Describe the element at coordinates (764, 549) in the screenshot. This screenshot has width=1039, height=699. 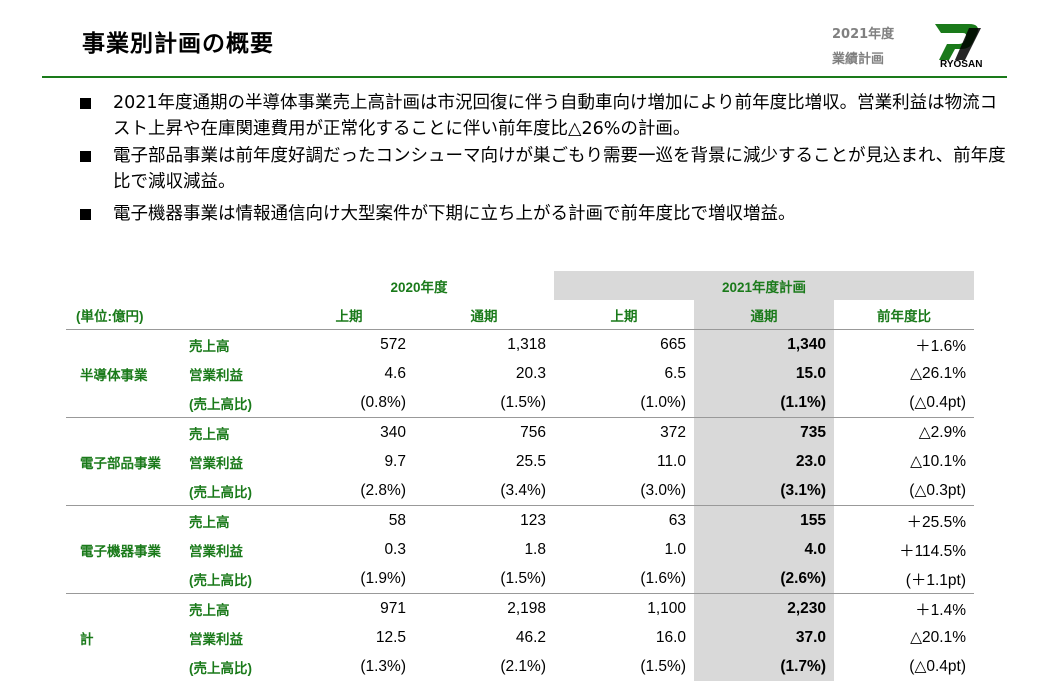
I see `value-2021-fy: 4.0` at that location.